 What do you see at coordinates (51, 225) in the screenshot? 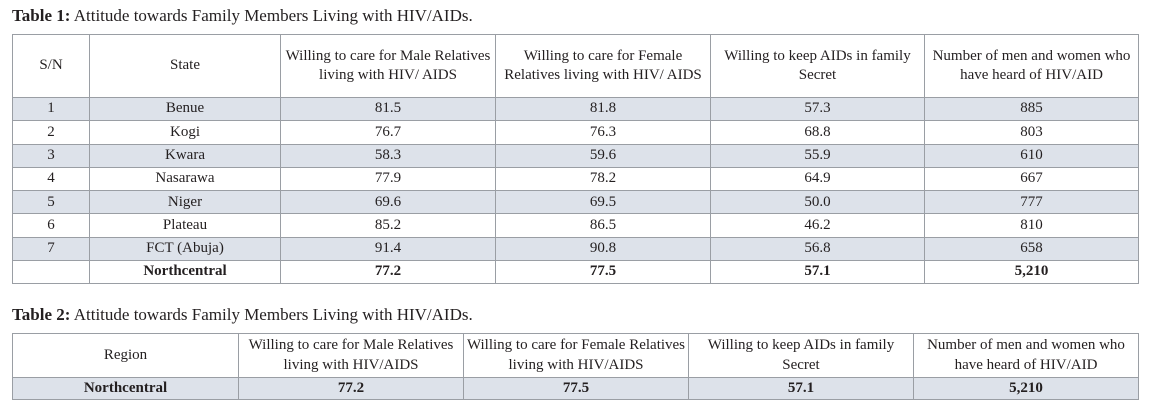
I see `cell-sn: 6` at bounding box center [51, 225].